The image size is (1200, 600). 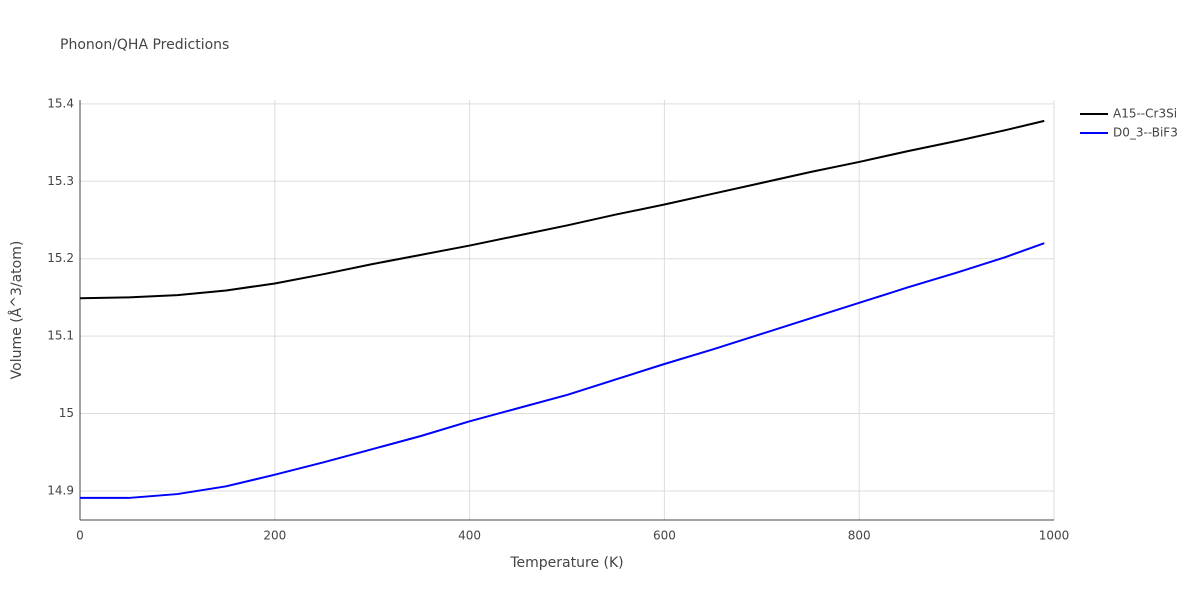 What do you see at coordinates (566, 563) in the screenshot?
I see `x-axis-title: Temperature (K)` at bounding box center [566, 563].